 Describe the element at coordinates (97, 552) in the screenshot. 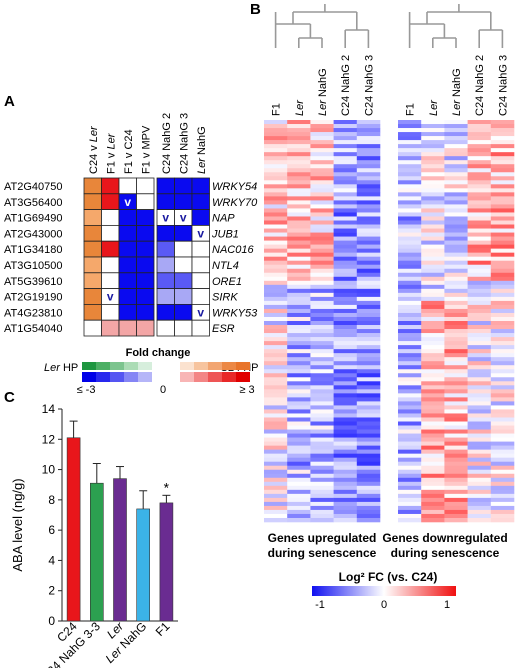

I see `bar` at that location.